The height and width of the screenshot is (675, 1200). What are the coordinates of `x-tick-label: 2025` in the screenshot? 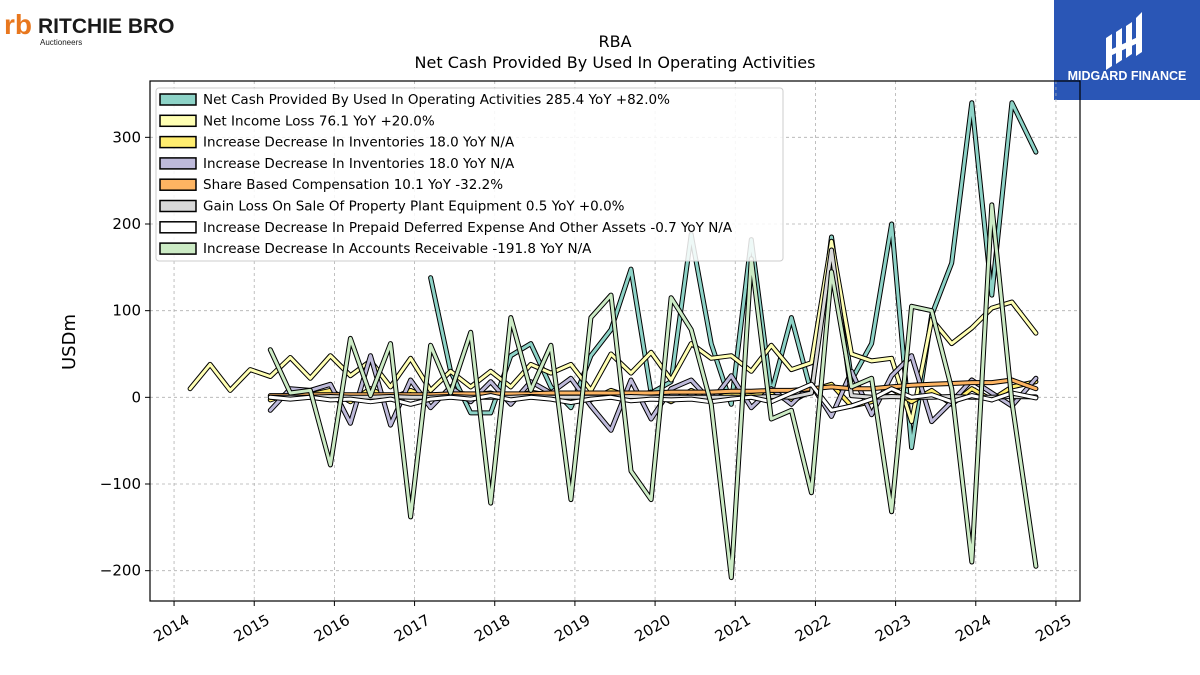 It's located at (1053, 628).